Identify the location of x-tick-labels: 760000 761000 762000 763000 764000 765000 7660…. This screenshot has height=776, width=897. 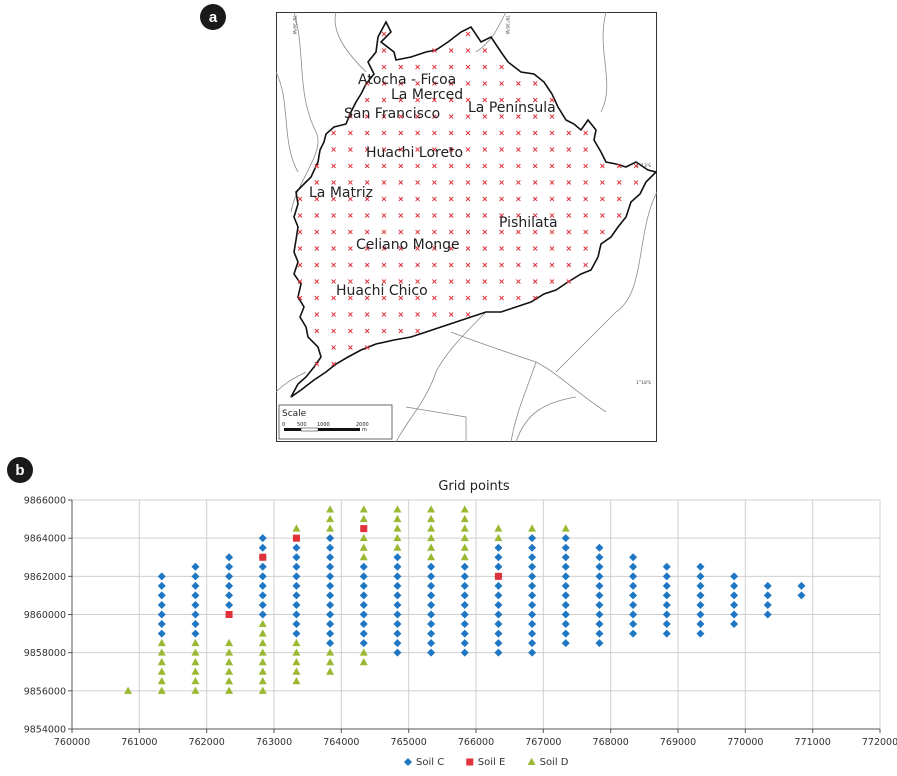
(475, 742).